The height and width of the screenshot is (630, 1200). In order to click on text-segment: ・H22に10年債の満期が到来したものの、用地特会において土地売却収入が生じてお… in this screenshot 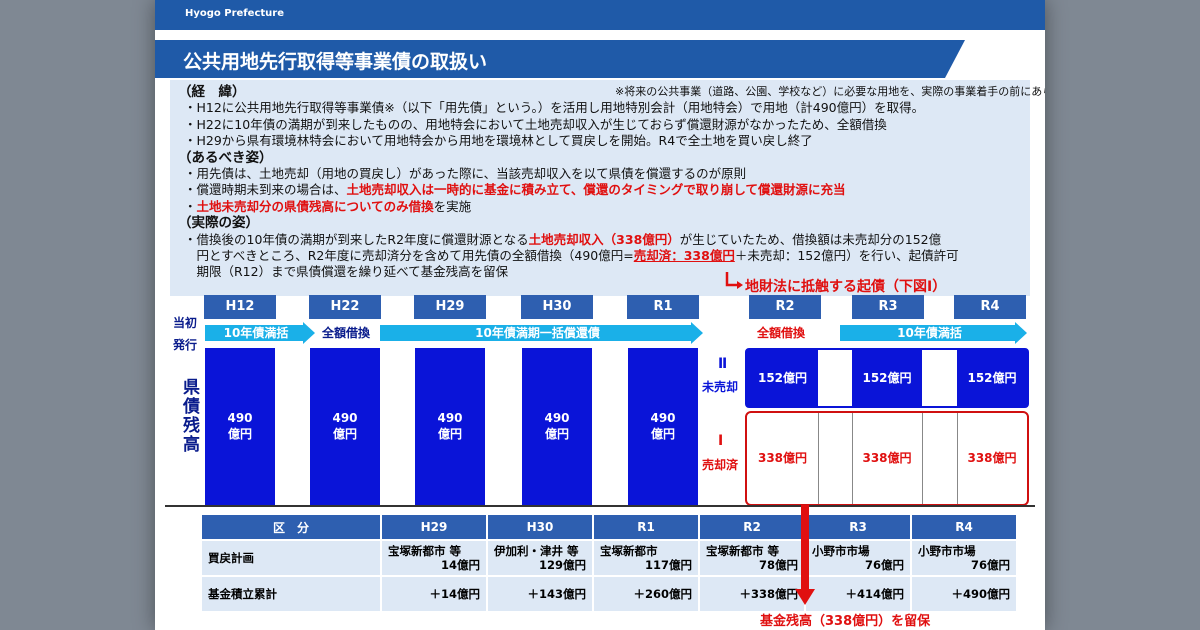, I will do `click(535, 124)`.